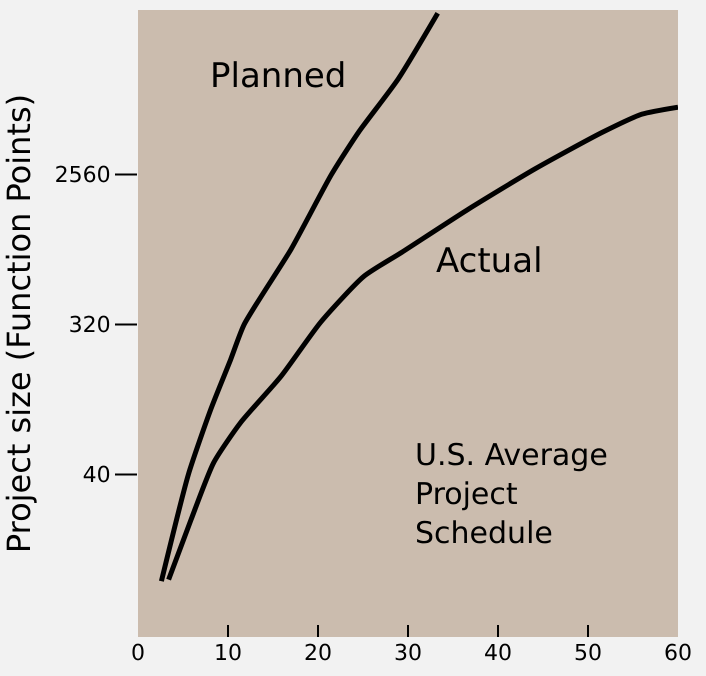 The width and height of the screenshot is (706, 676). What do you see at coordinates (96, 475) in the screenshot?
I see `y-tick-label: 40` at bounding box center [96, 475].